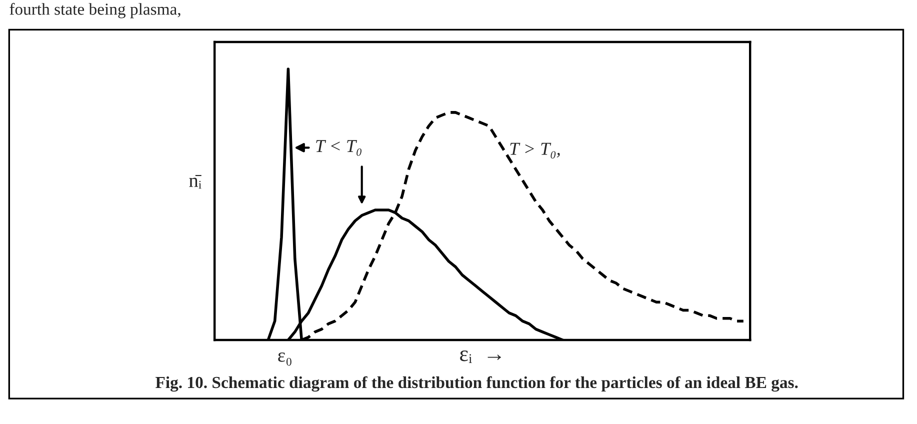 The width and height of the screenshot is (917, 424). I want to click on text: Fig. 10. Schematic diagram of the distribution function for the particles of an ideal BE gas., so click(477, 384).